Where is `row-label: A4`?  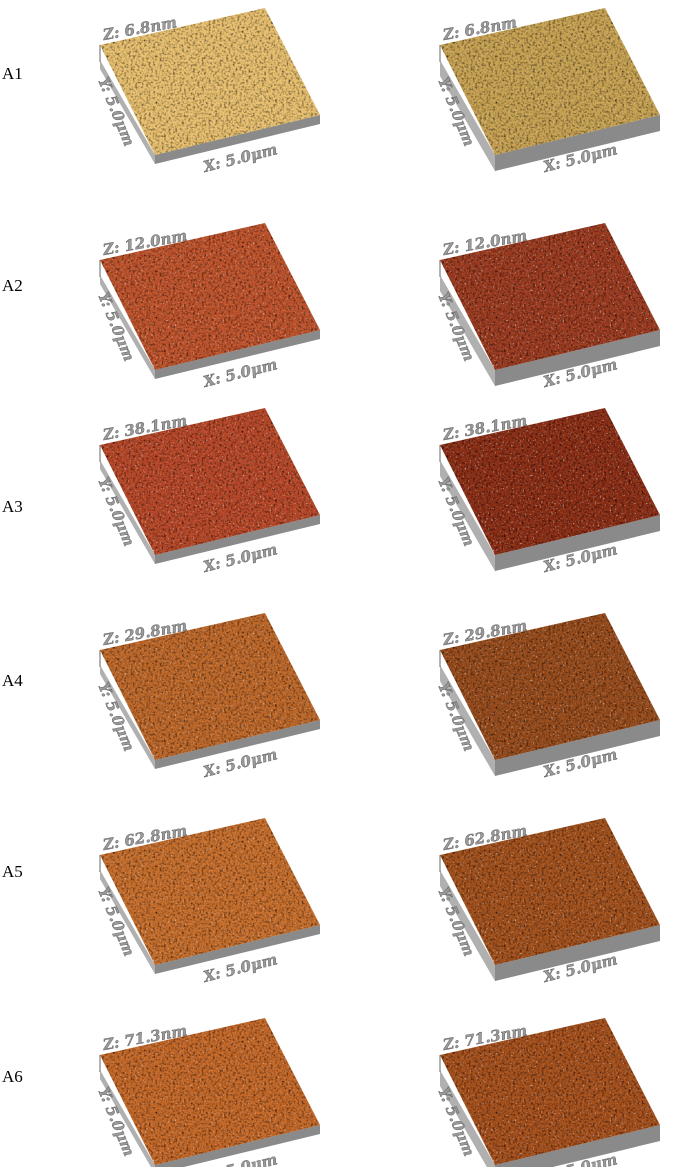
row-label: A4 is located at coordinates (12, 680).